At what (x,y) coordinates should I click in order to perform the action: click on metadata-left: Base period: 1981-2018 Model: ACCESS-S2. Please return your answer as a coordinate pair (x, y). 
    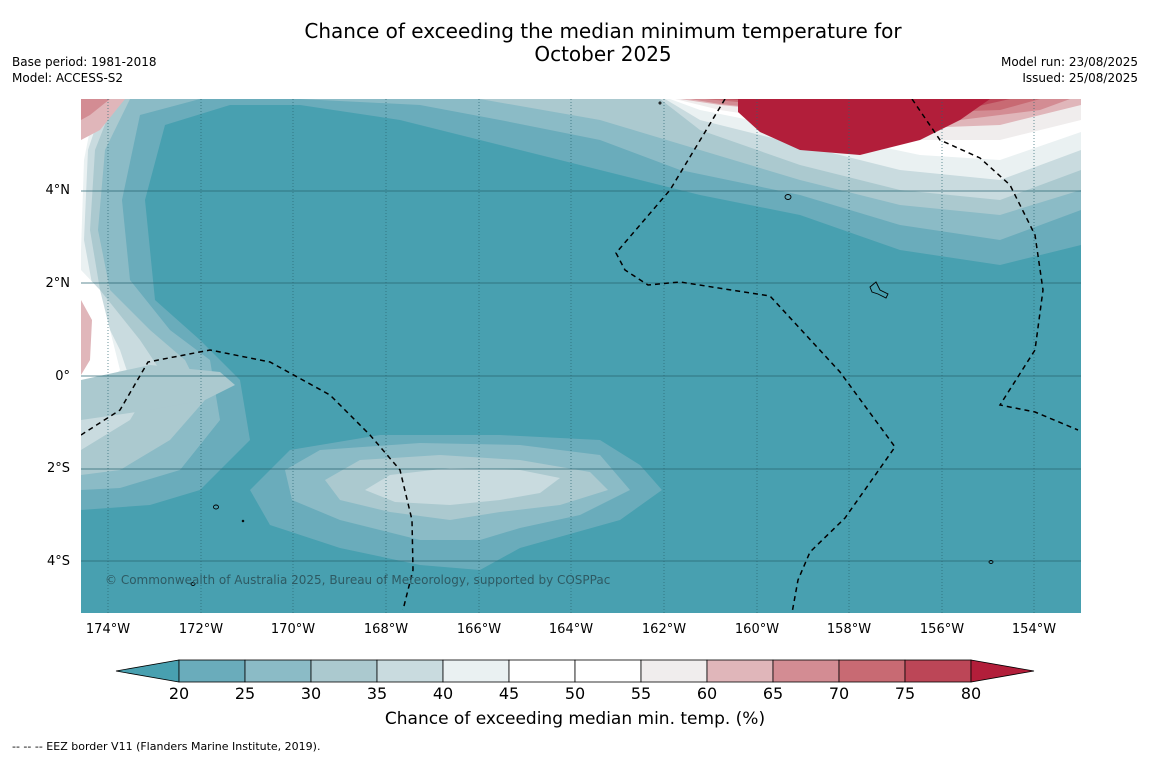
    Looking at the image, I should click on (84, 70).